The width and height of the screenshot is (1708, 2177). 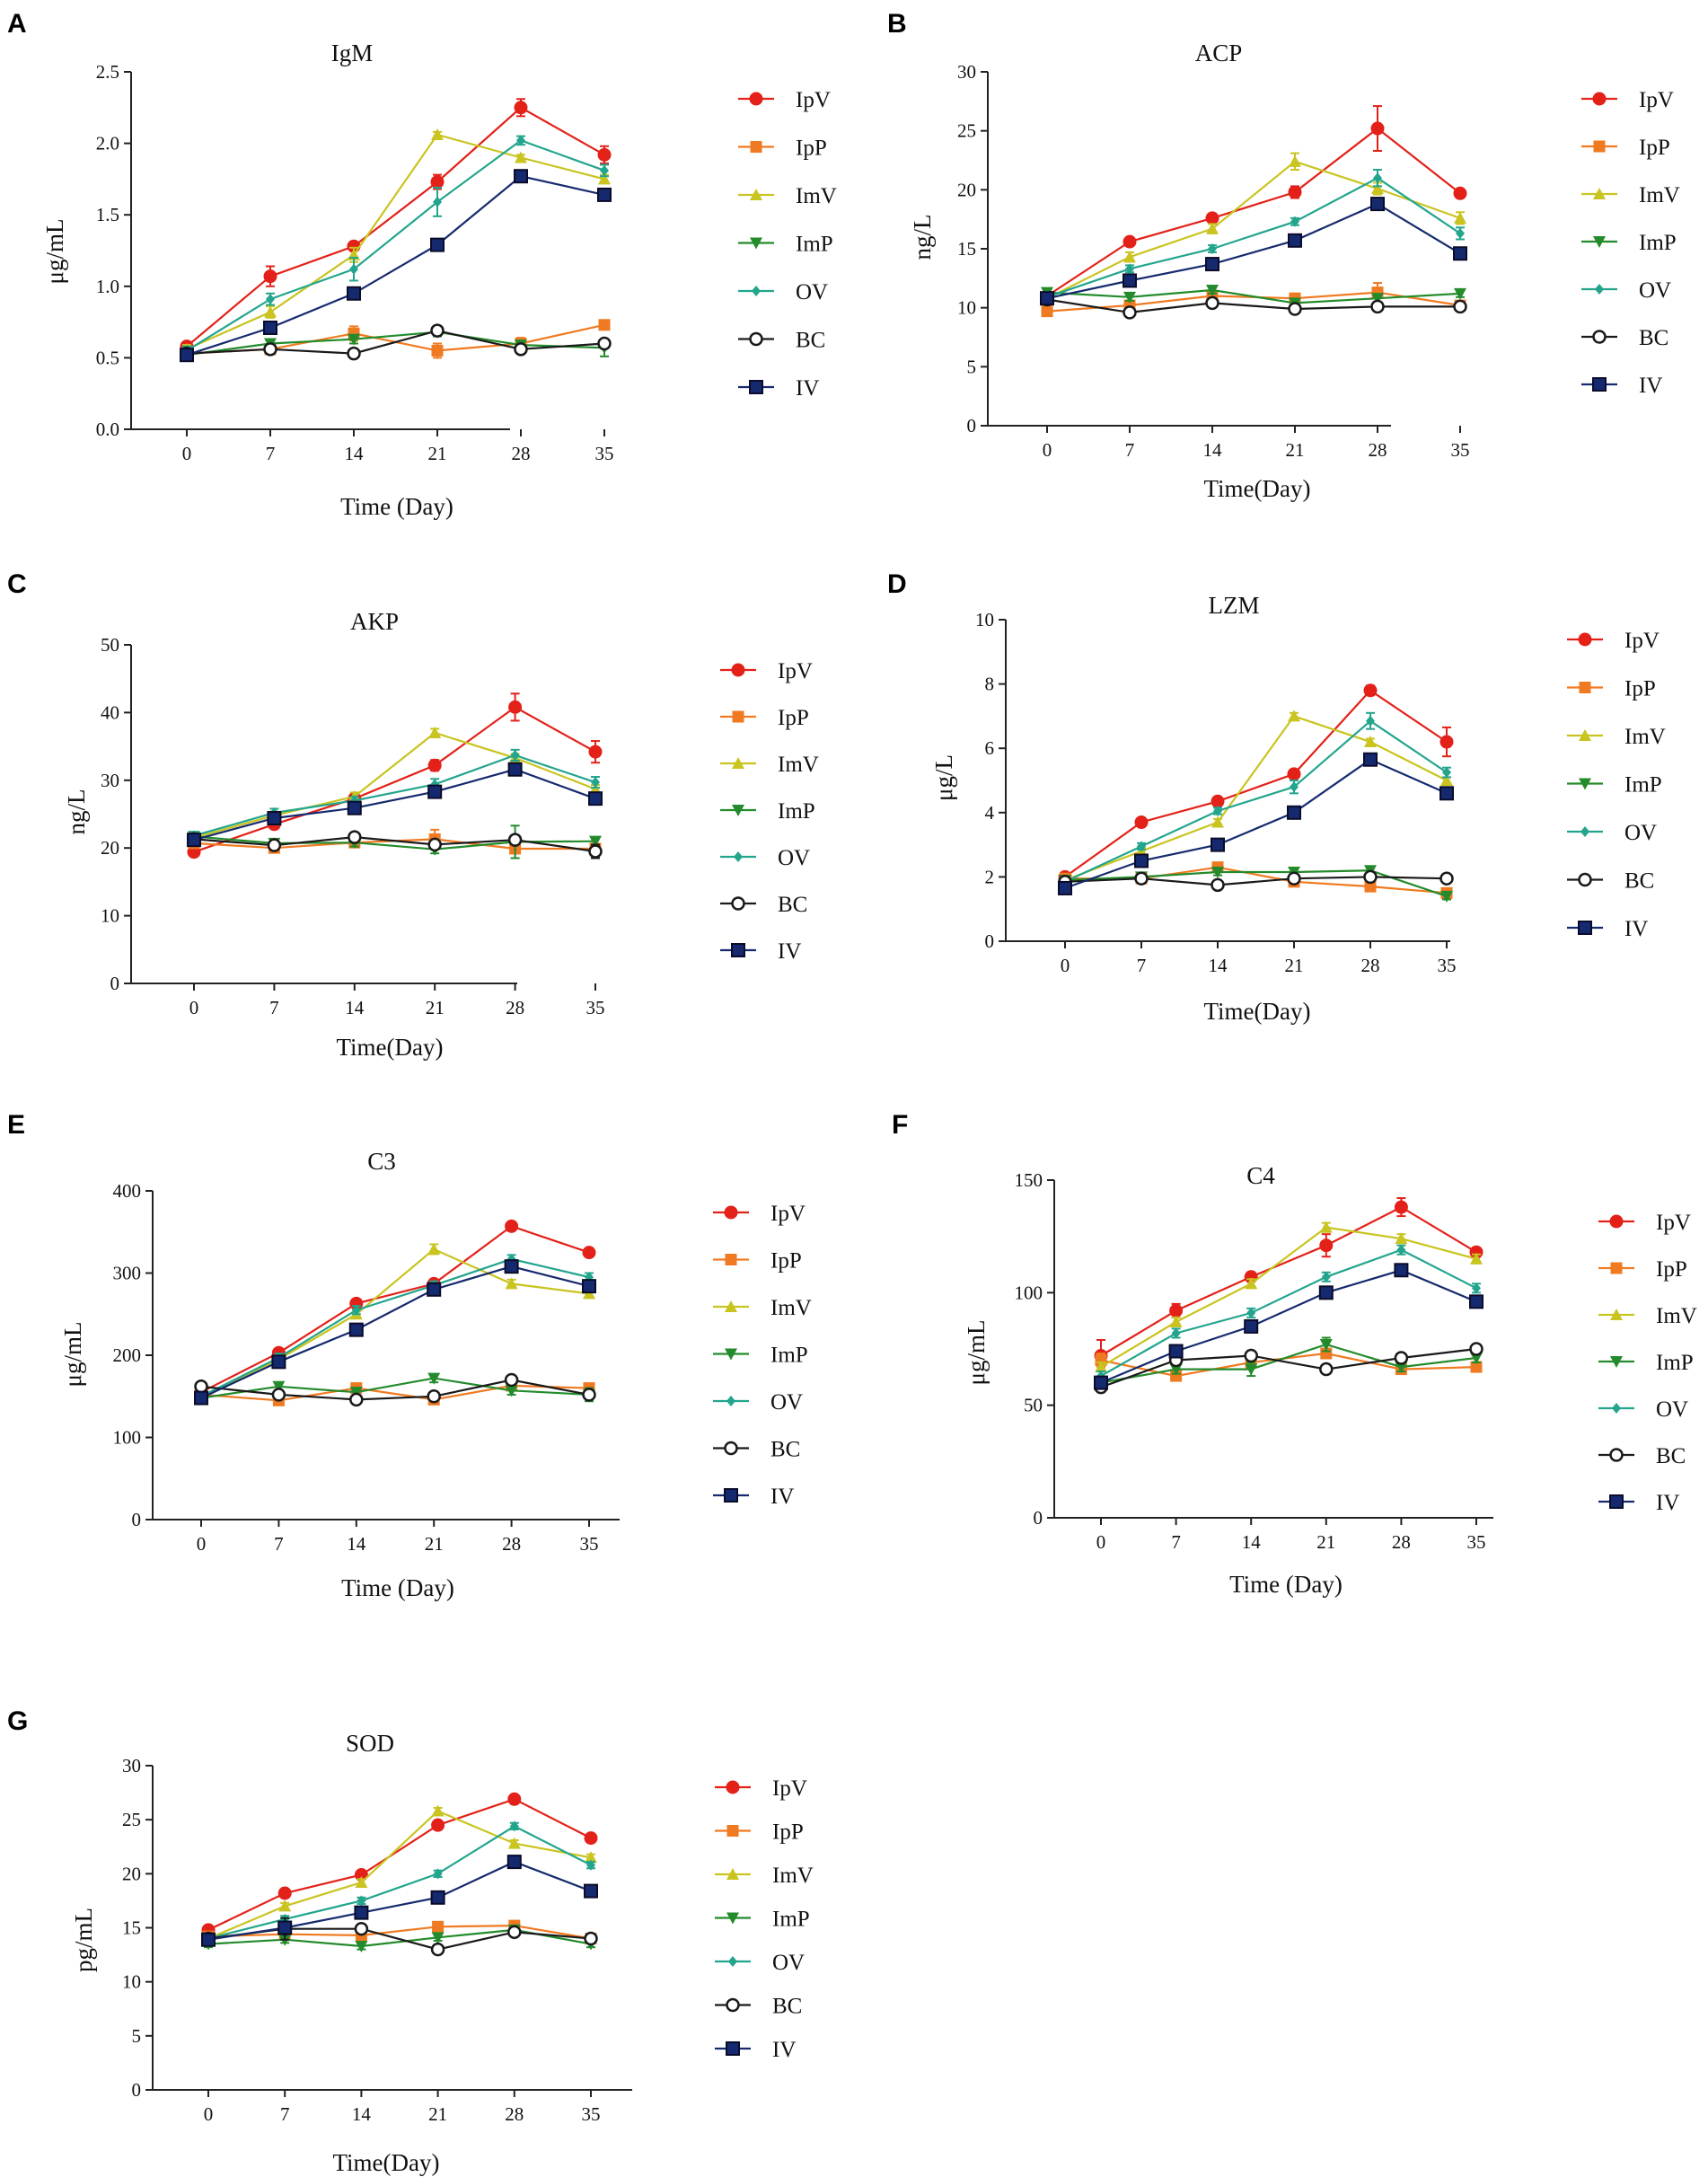 I want to click on y-tick-label: 2.0, so click(x=107, y=143).